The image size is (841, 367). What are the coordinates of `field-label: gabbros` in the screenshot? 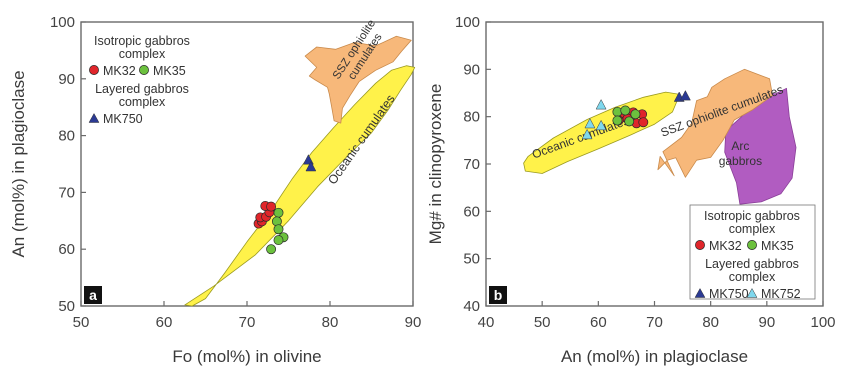 It's located at (740, 161).